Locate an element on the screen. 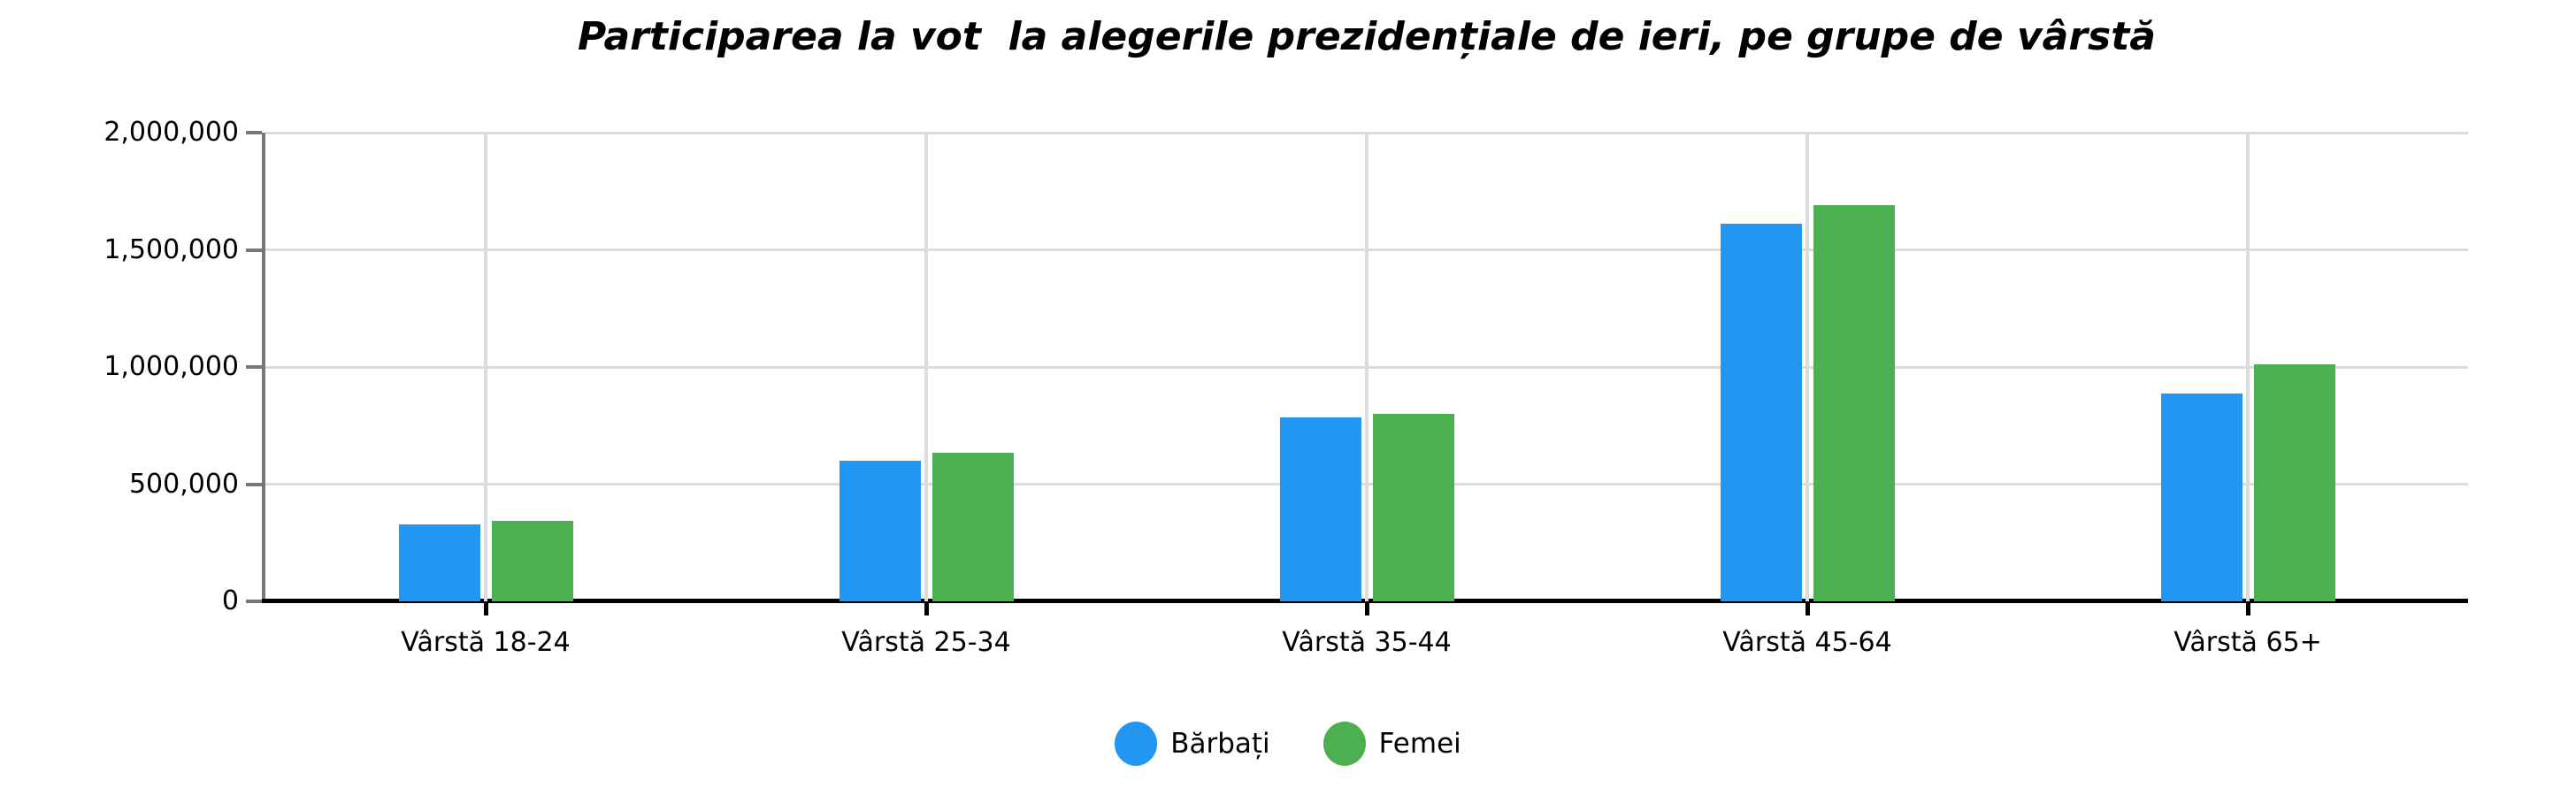 This screenshot has width=2576, height=795. y-tick-label: 1,500,000 is located at coordinates (171, 249).